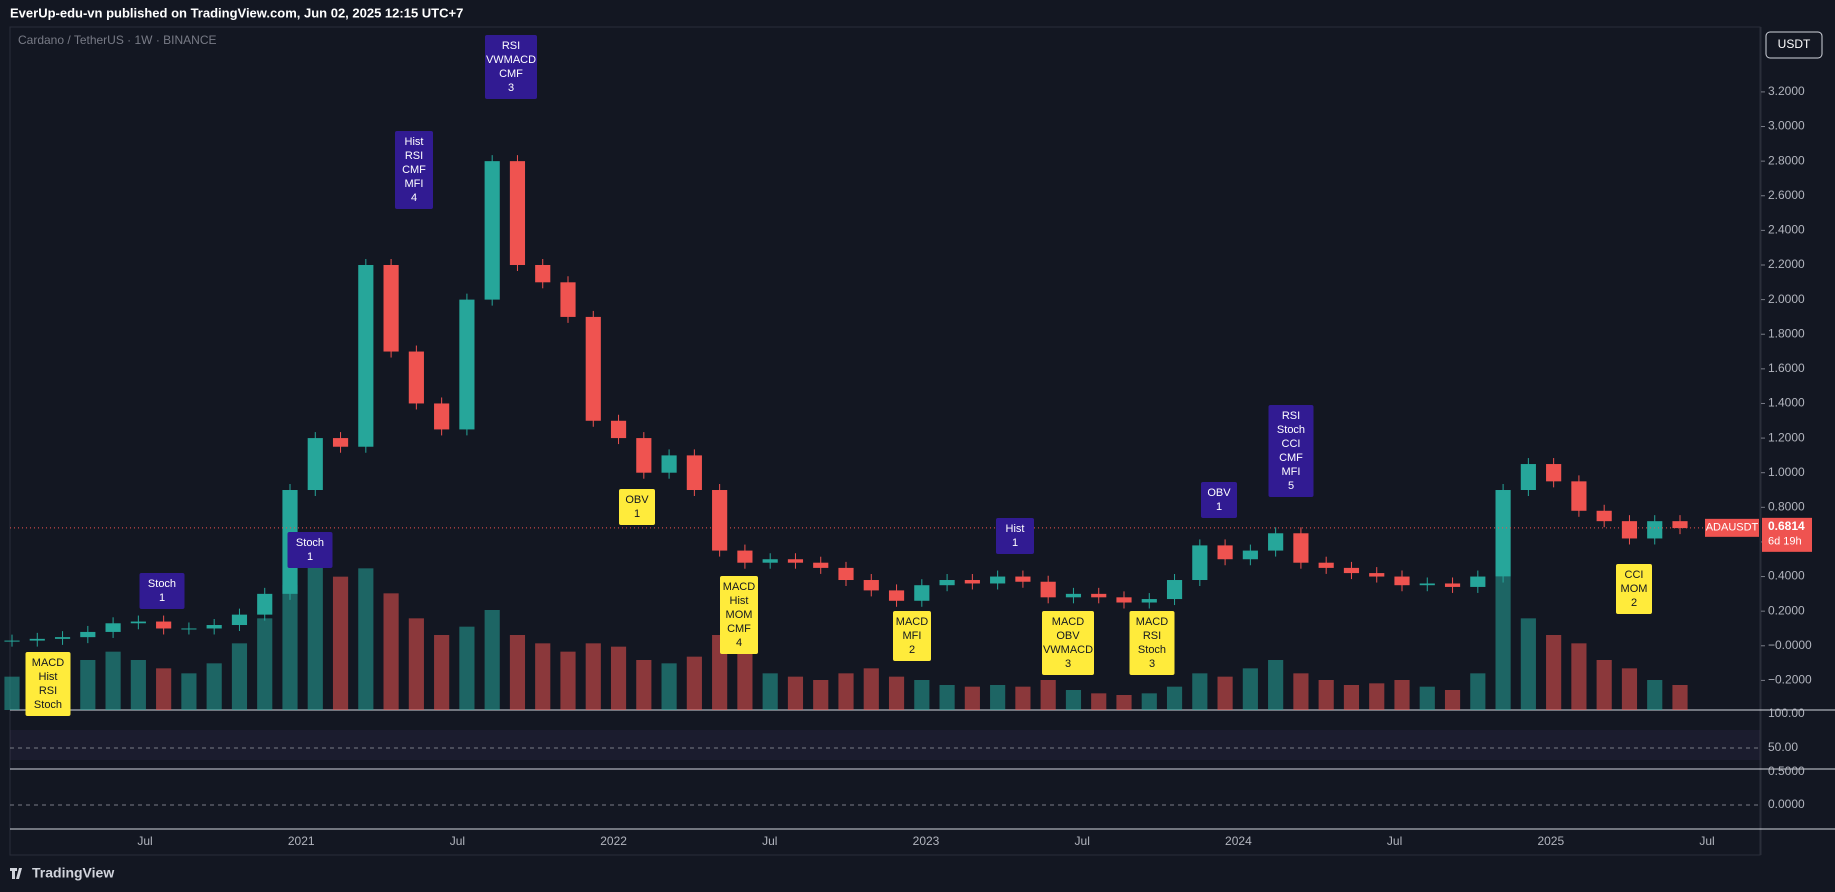 This screenshot has height=892, width=1835. I want to click on signal-label: MACD MFI 2, so click(912, 636).